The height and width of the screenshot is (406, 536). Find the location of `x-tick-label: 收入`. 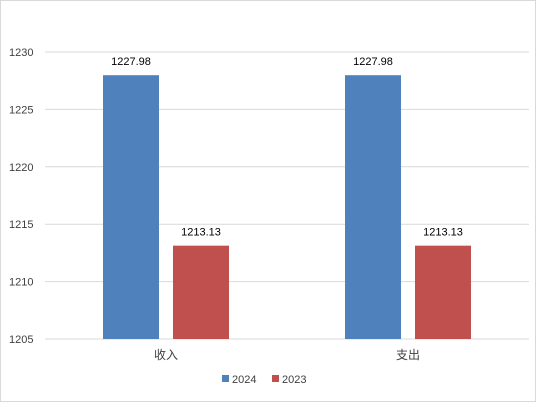

x-tick-label: 收入 is located at coordinates (166, 355).